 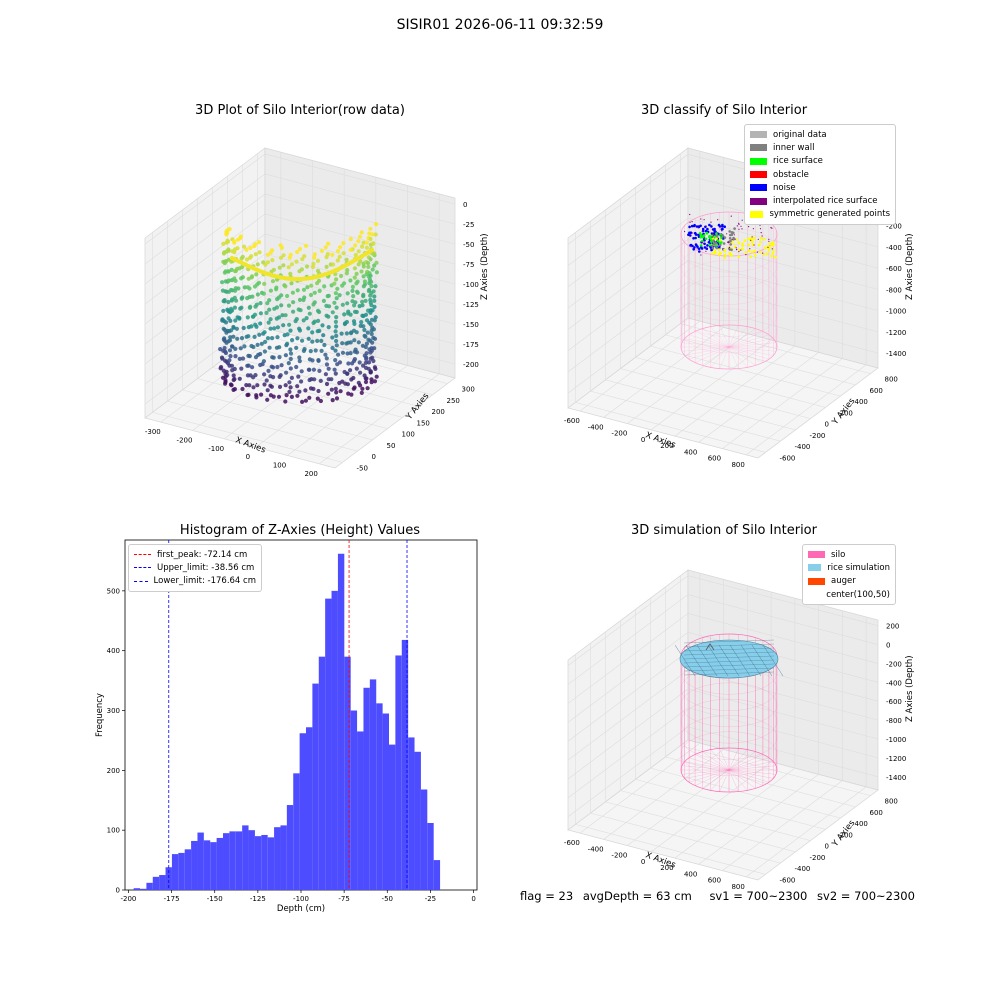 What do you see at coordinates (803, 447) in the screenshot?
I see `classify-ytick: -400` at bounding box center [803, 447].